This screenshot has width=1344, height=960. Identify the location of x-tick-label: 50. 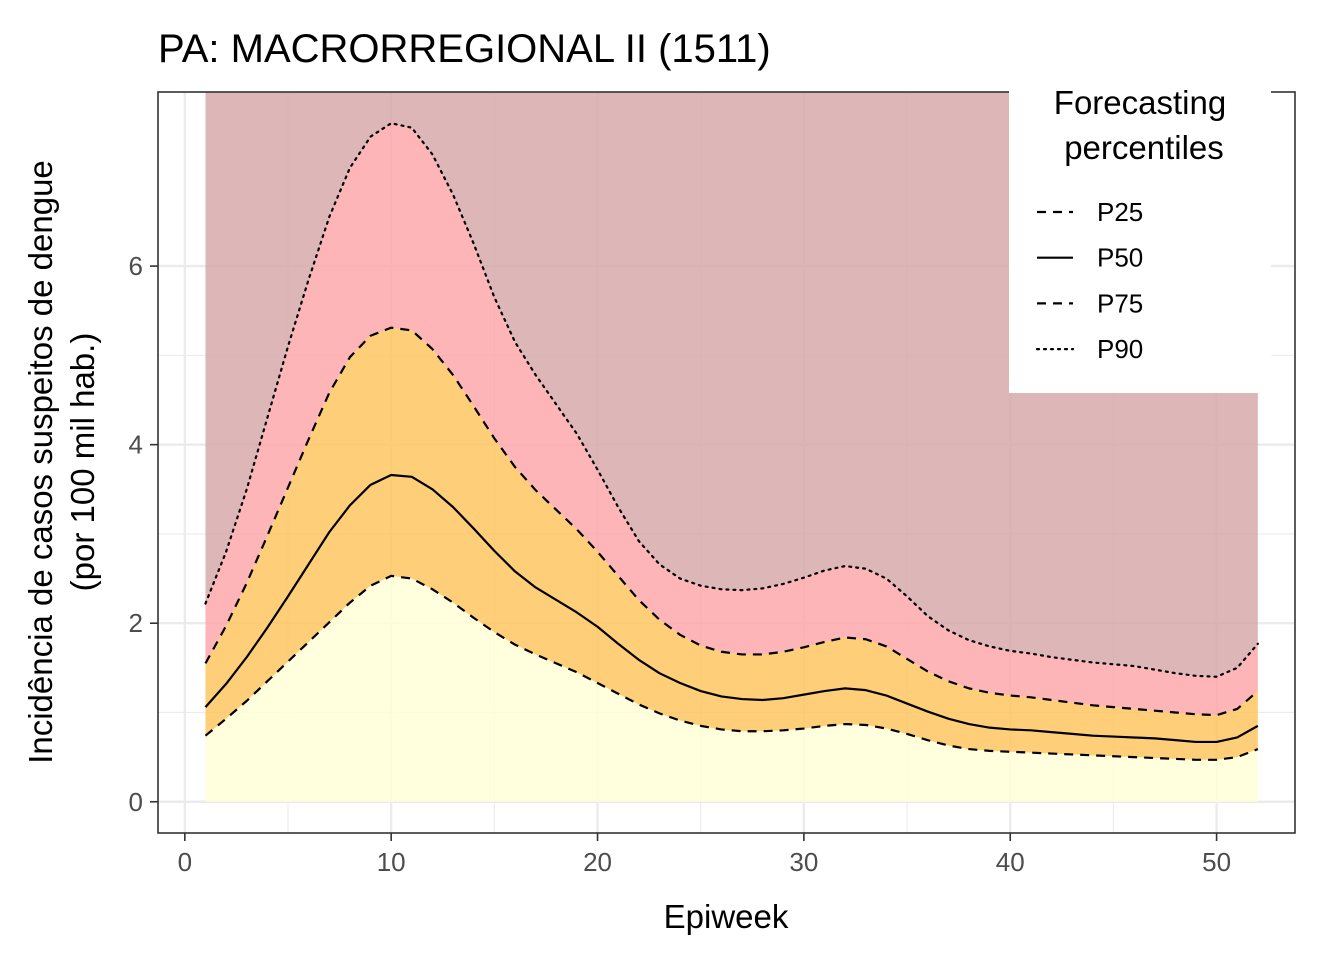
(1216, 862).